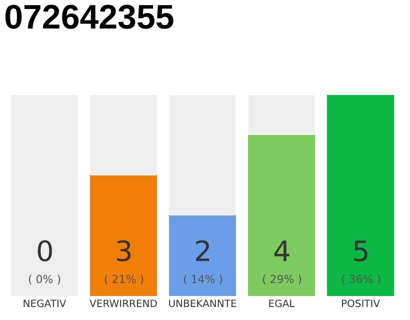 Image resolution: width=410 pixels, height=320 pixels. I want to click on x-tick-label: NEGATIV, so click(44, 304).